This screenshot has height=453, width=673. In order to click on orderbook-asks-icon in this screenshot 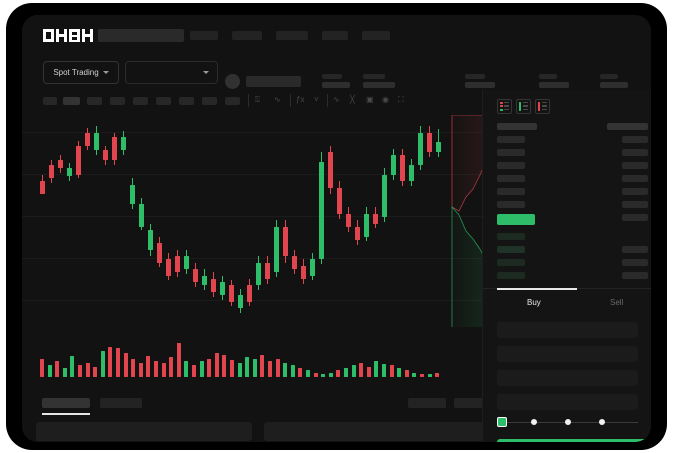, I will do `click(542, 106)`.